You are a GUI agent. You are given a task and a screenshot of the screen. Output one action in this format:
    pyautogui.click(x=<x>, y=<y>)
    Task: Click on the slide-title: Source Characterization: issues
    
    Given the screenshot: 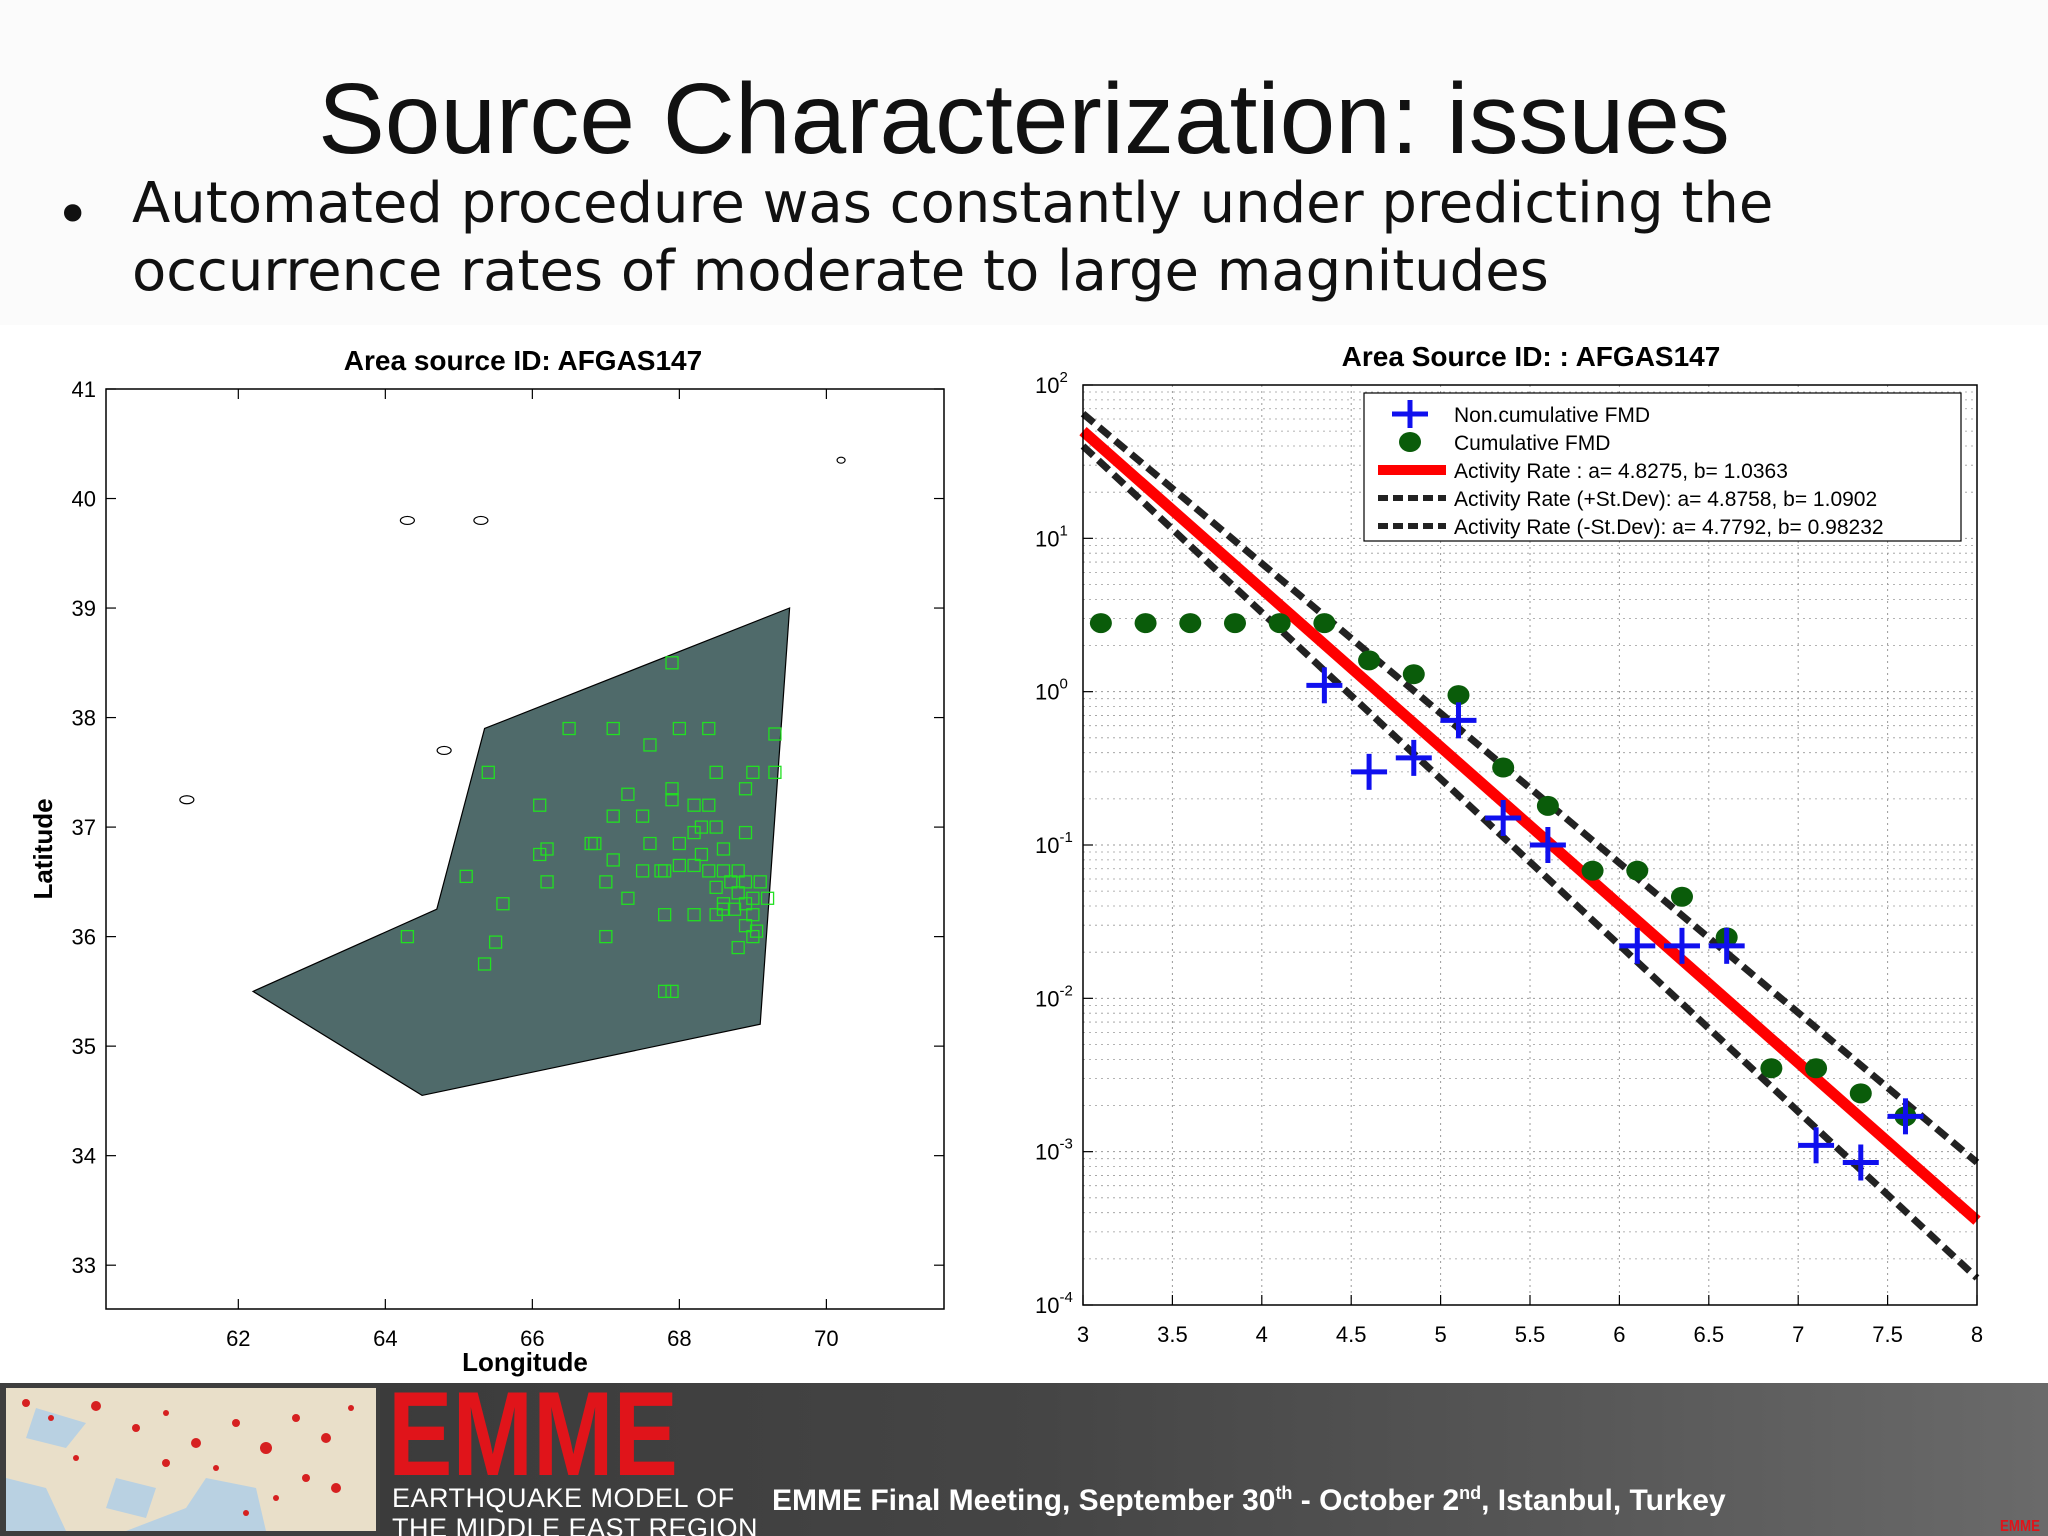 What is the action you would take?
    pyautogui.click(x=1024, y=119)
    